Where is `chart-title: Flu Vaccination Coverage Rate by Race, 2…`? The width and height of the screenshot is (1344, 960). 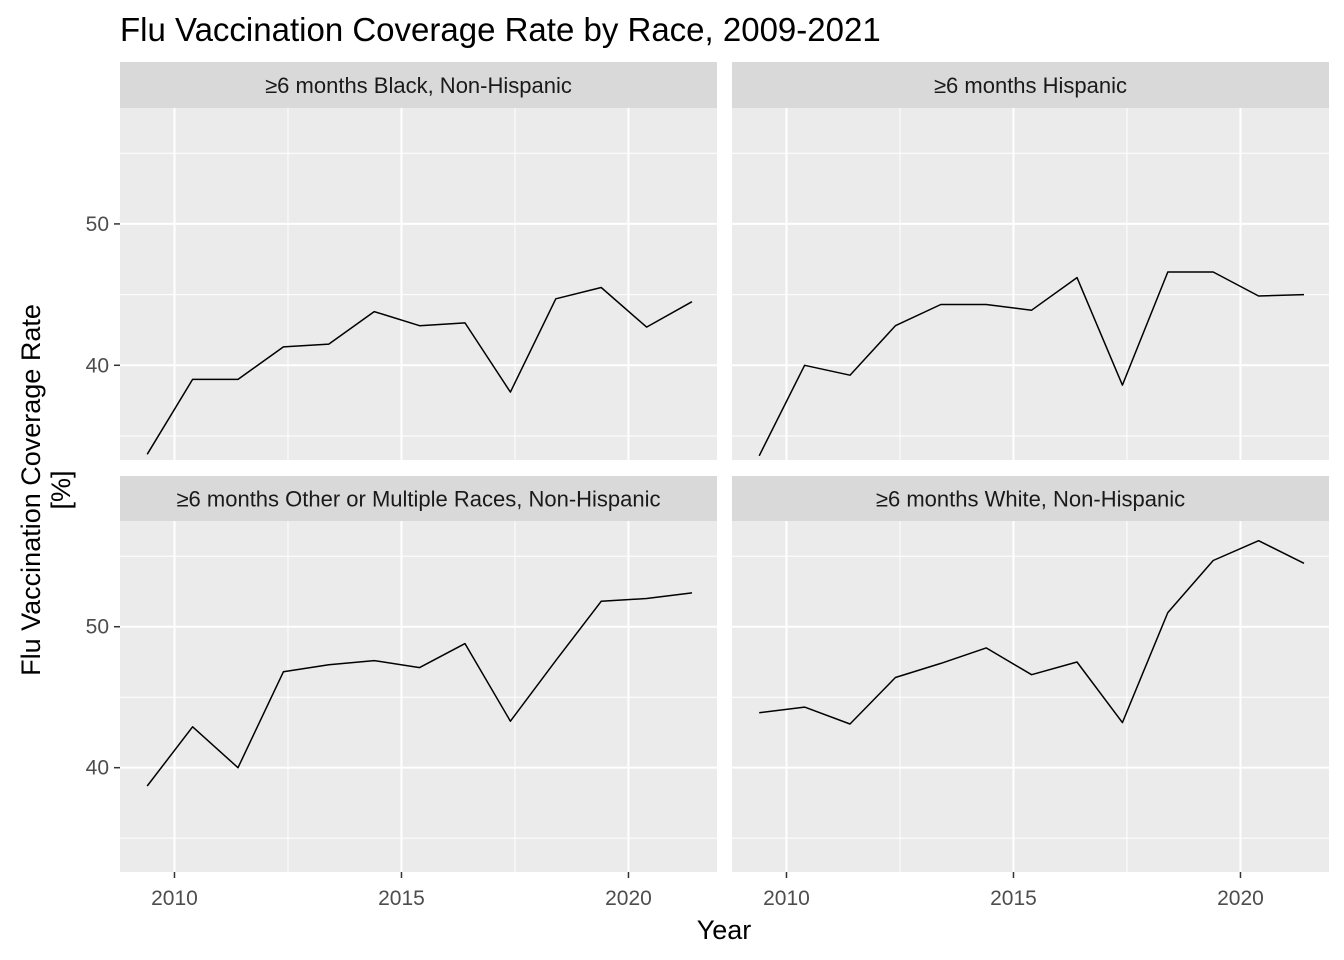
chart-title: Flu Vaccination Coverage Rate by Race, 2… is located at coordinates (500, 29).